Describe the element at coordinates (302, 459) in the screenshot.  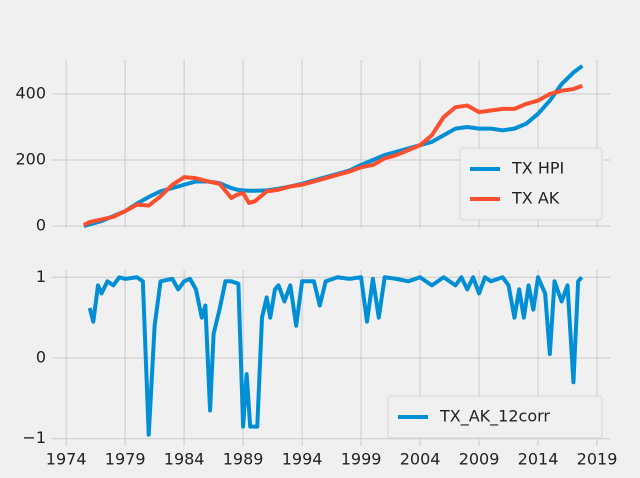
I see `x-tick-label: 1994` at that location.